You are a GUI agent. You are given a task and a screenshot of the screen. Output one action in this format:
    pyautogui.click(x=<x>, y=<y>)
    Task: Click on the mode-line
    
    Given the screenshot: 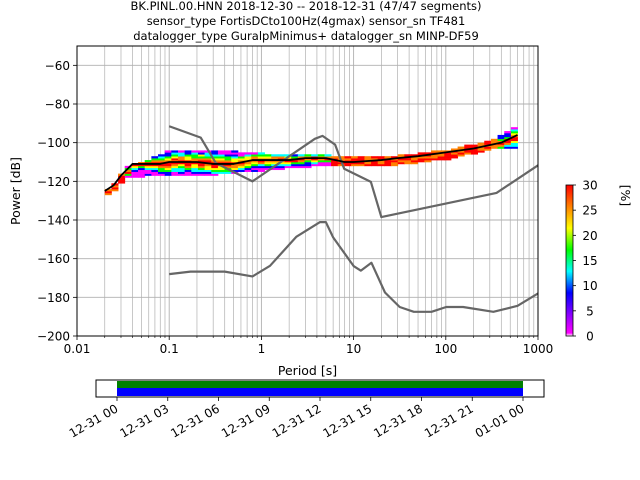 What is the action you would take?
    pyautogui.click(x=311, y=163)
    